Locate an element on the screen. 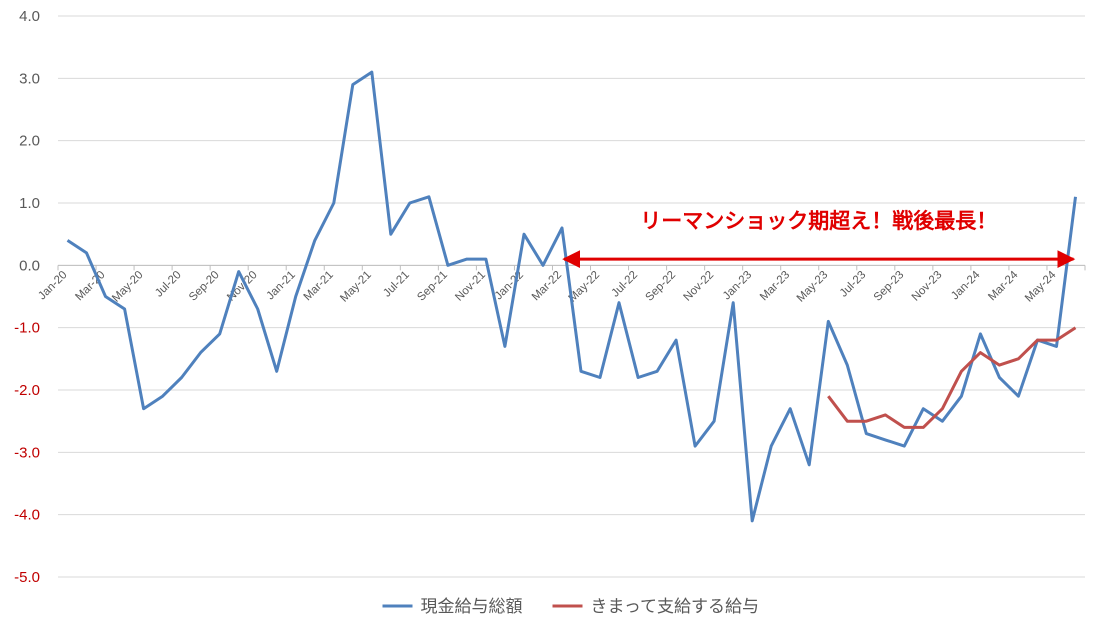 This screenshot has width=1101, height=639. x-tick-label: Mar-21 is located at coordinates (319, 286).